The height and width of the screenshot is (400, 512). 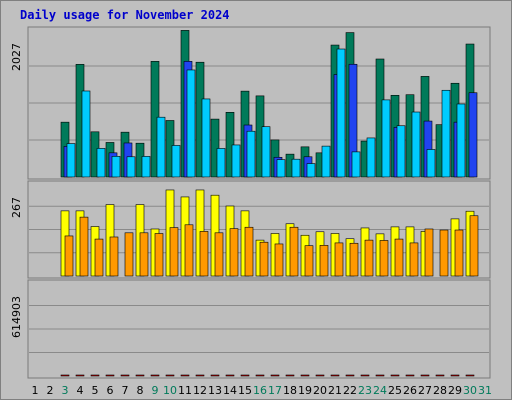 I want to click on x-tick-label: 25, so click(x=395, y=390).